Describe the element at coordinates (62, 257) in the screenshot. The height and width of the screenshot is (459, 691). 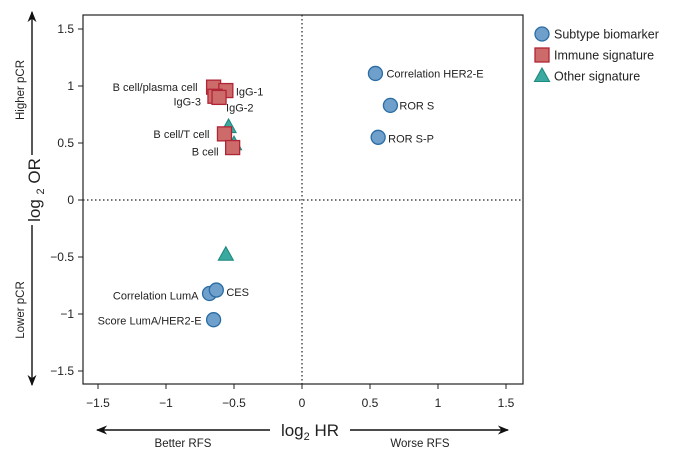
I see `y-tick-label: −0.5` at that location.